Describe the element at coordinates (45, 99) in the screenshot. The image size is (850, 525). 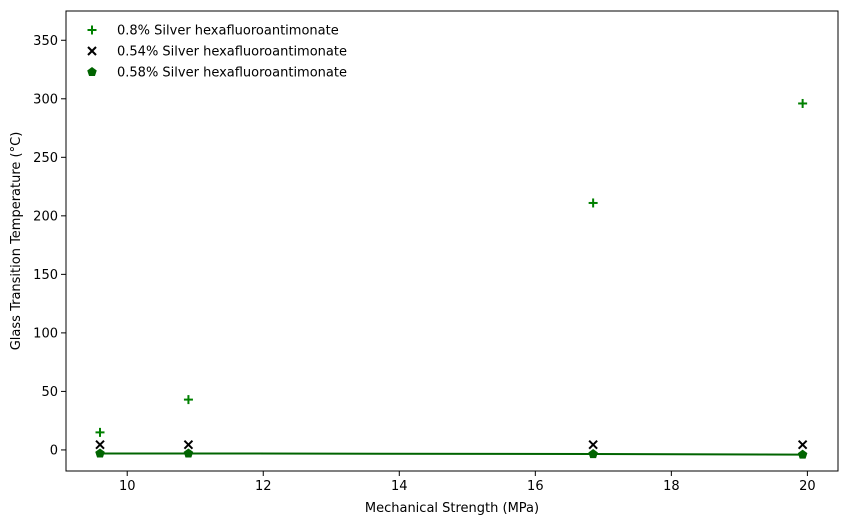
I see `y-tick-label: 300` at that location.